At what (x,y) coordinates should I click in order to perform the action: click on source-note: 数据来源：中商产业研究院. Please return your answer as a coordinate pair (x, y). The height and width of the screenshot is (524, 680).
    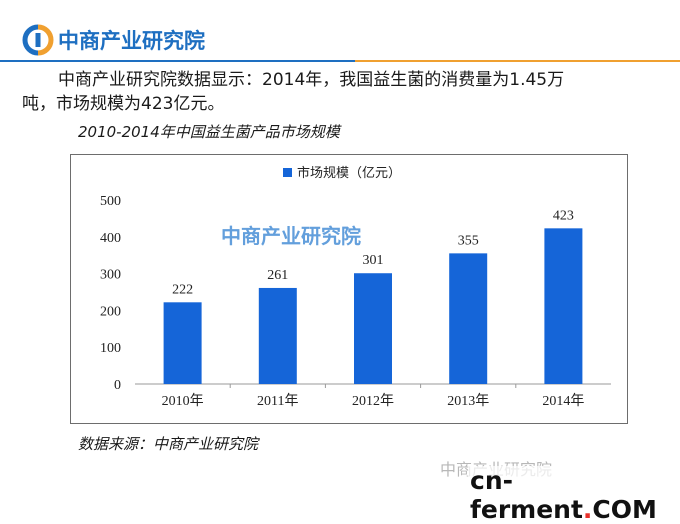
    Looking at the image, I should click on (168, 444).